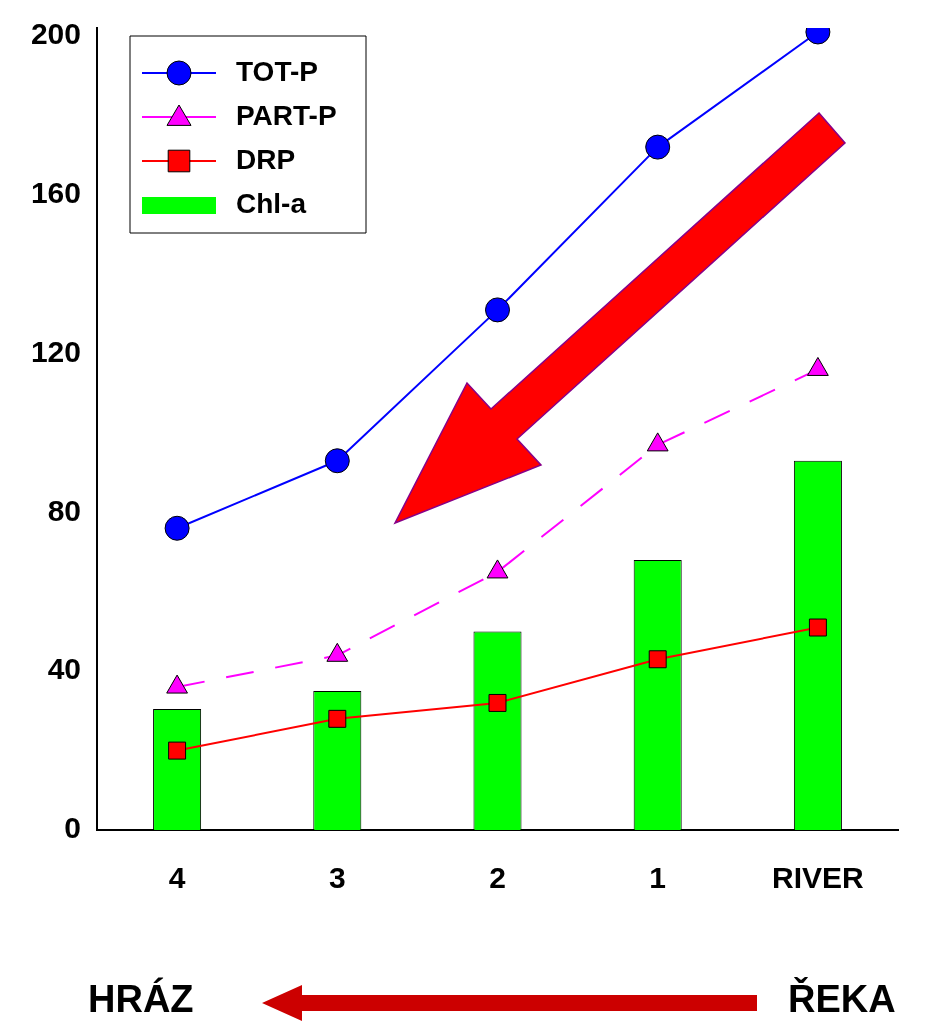 Image resolution: width=926 pixels, height=1028 pixels. What do you see at coordinates (271, 203) in the screenshot?
I see `legend-label: Chl-a` at bounding box center [271, 203].